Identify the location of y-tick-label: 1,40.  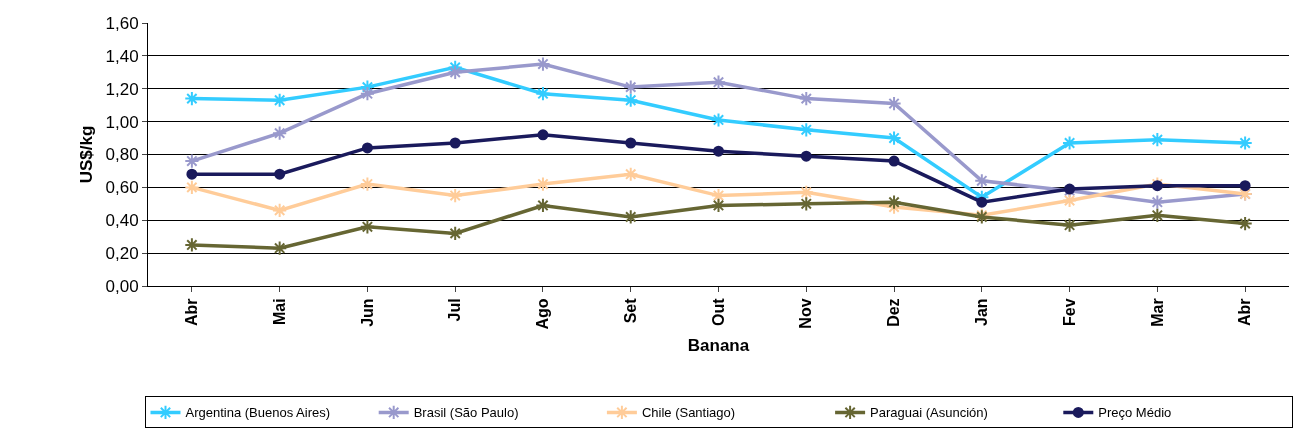
(122, 56).